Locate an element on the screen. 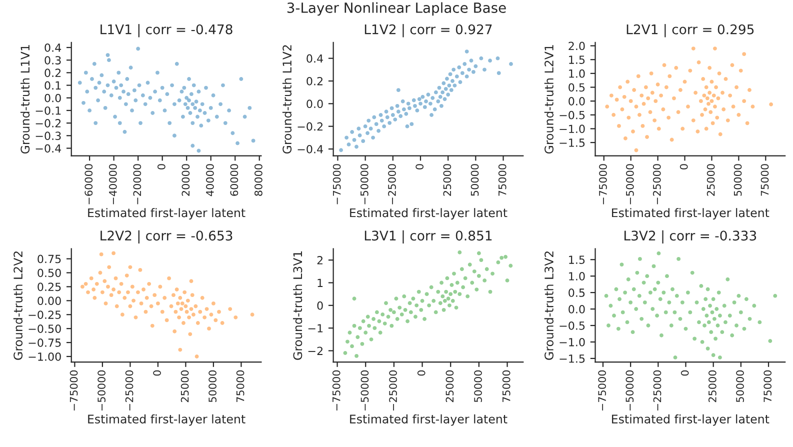 The width and height of the screenshot is (793, 447). chart-title: L2V2 | corr = -0.653 is located at coordinates (166, 237).